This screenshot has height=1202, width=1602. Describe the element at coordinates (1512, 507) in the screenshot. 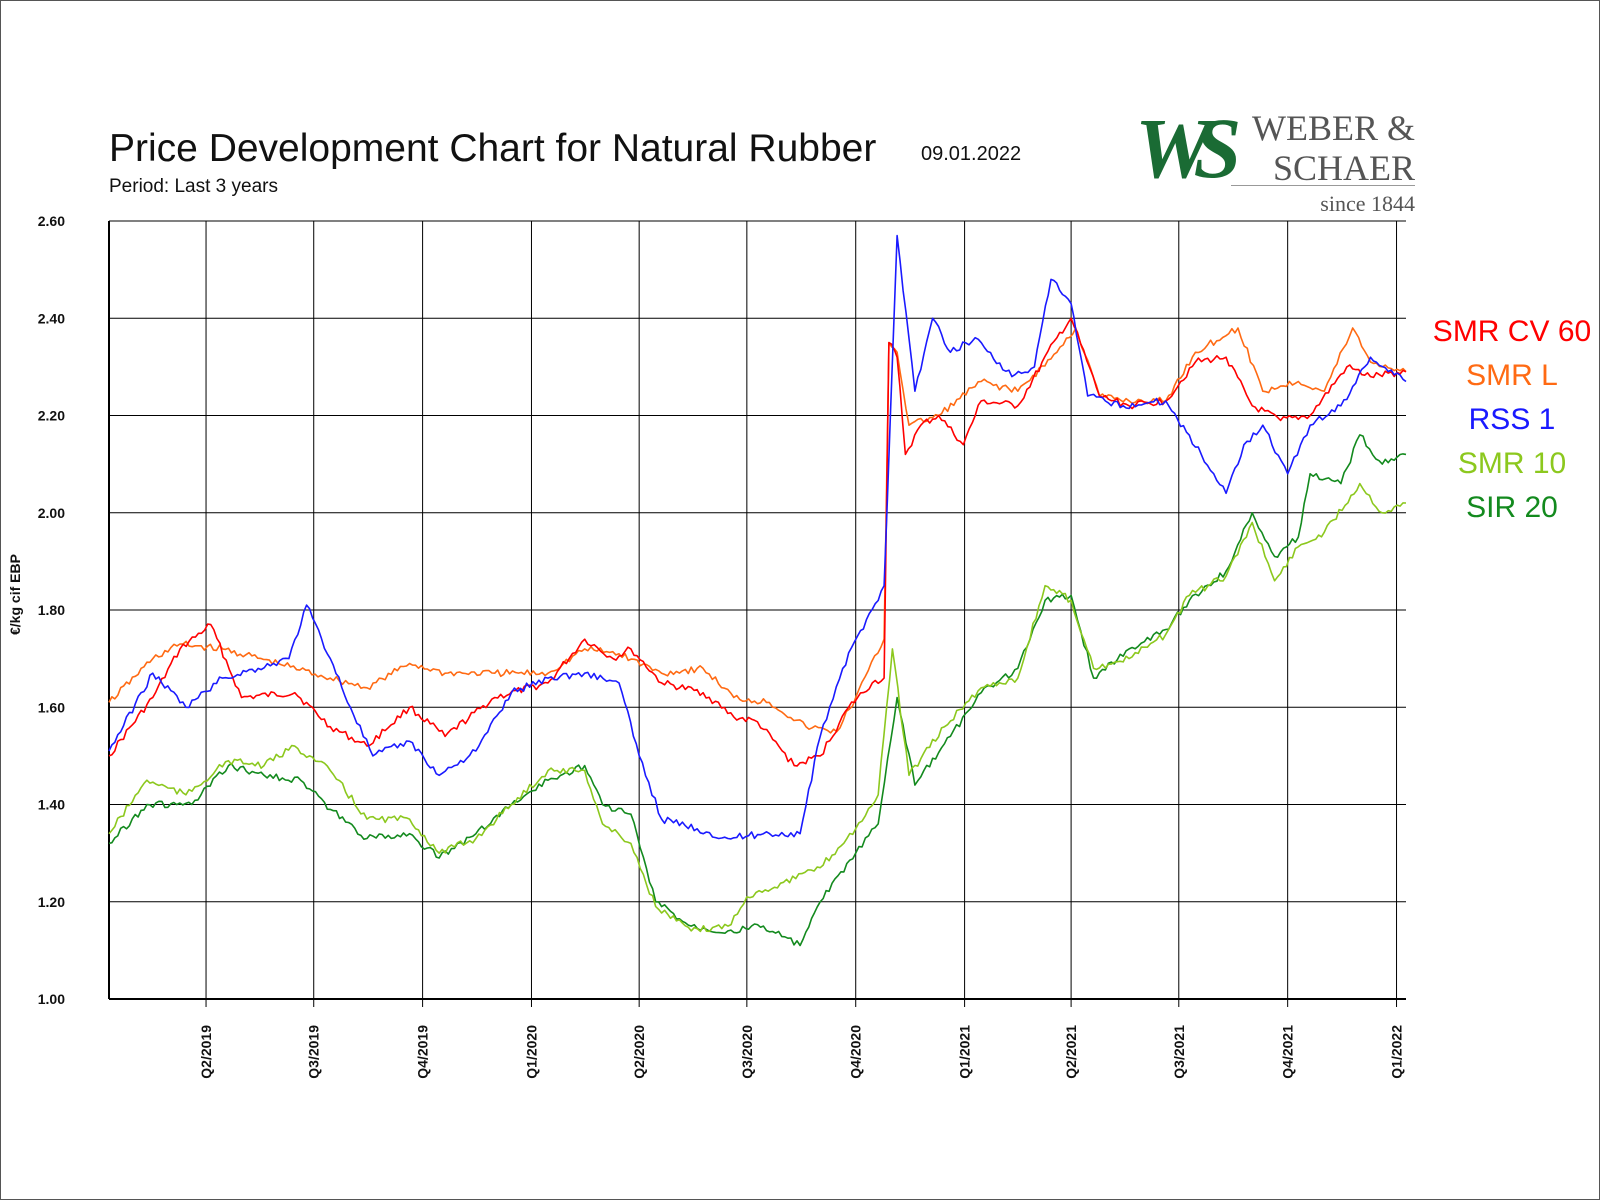

I see `legend-item-sir-20: SIR 20` at that location.